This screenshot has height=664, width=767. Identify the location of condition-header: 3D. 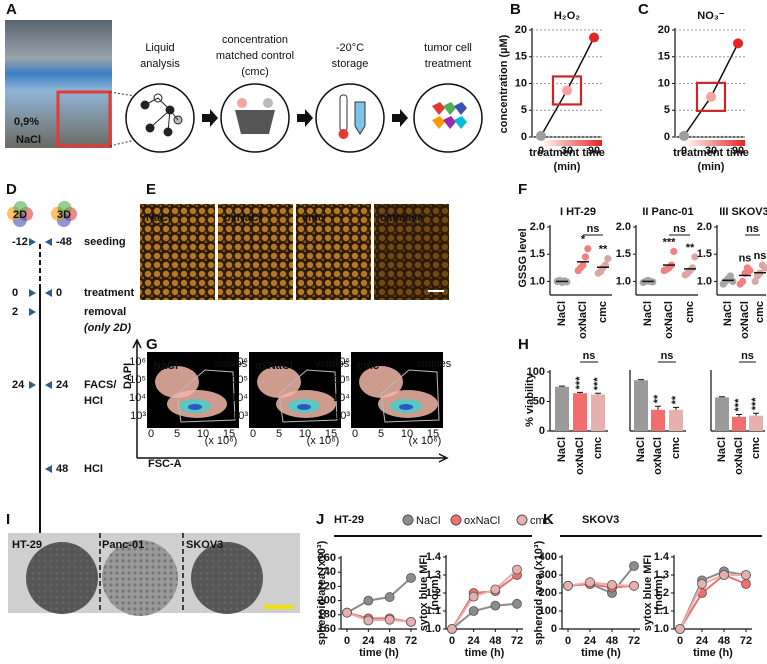
(64, 215).